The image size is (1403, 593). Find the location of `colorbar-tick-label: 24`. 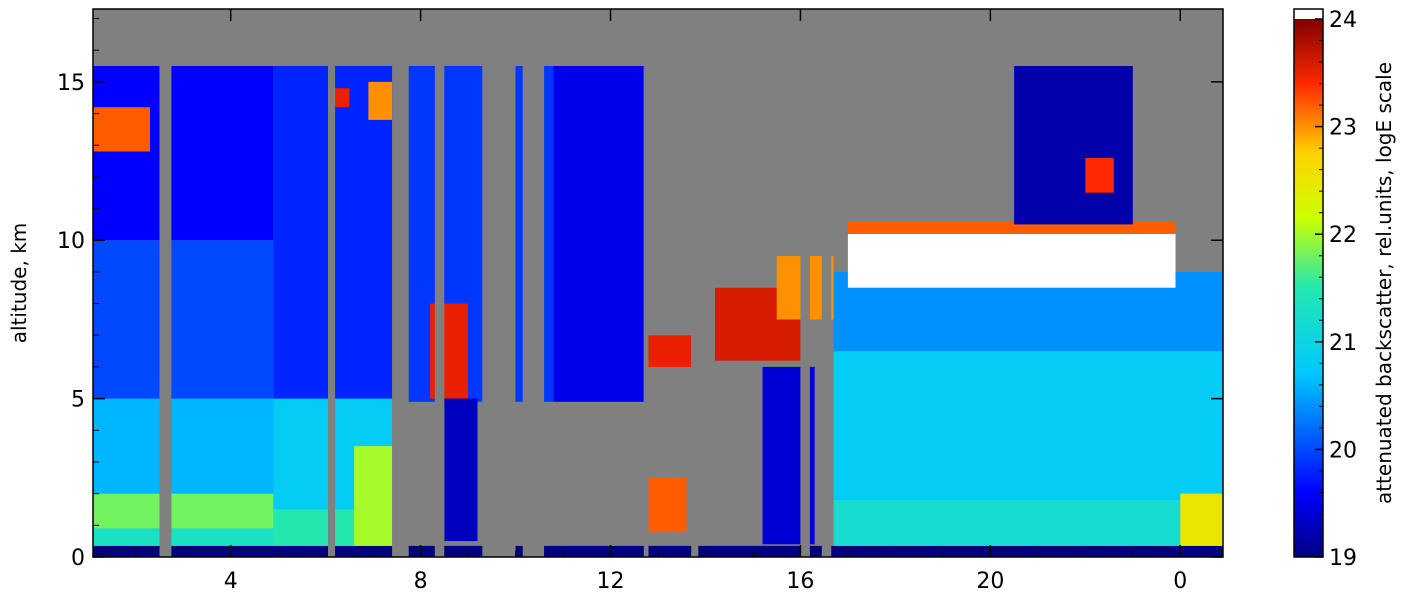

colorbar-tick-label: 24 is located at coordinates (1343, 20).